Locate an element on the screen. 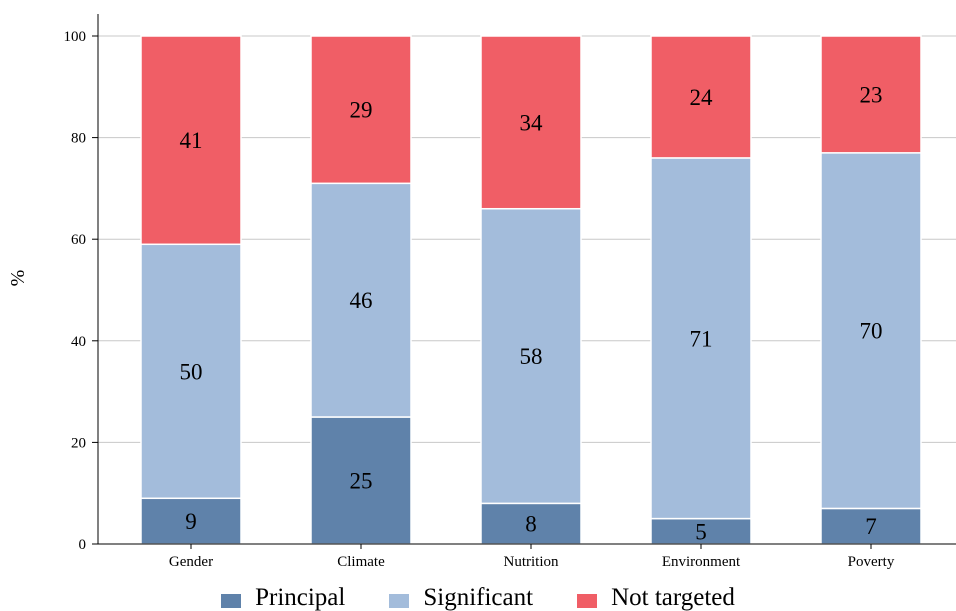 The width and height of the screenshot is (956, 611). data-label: 41 is located at coordinates (191, 140).